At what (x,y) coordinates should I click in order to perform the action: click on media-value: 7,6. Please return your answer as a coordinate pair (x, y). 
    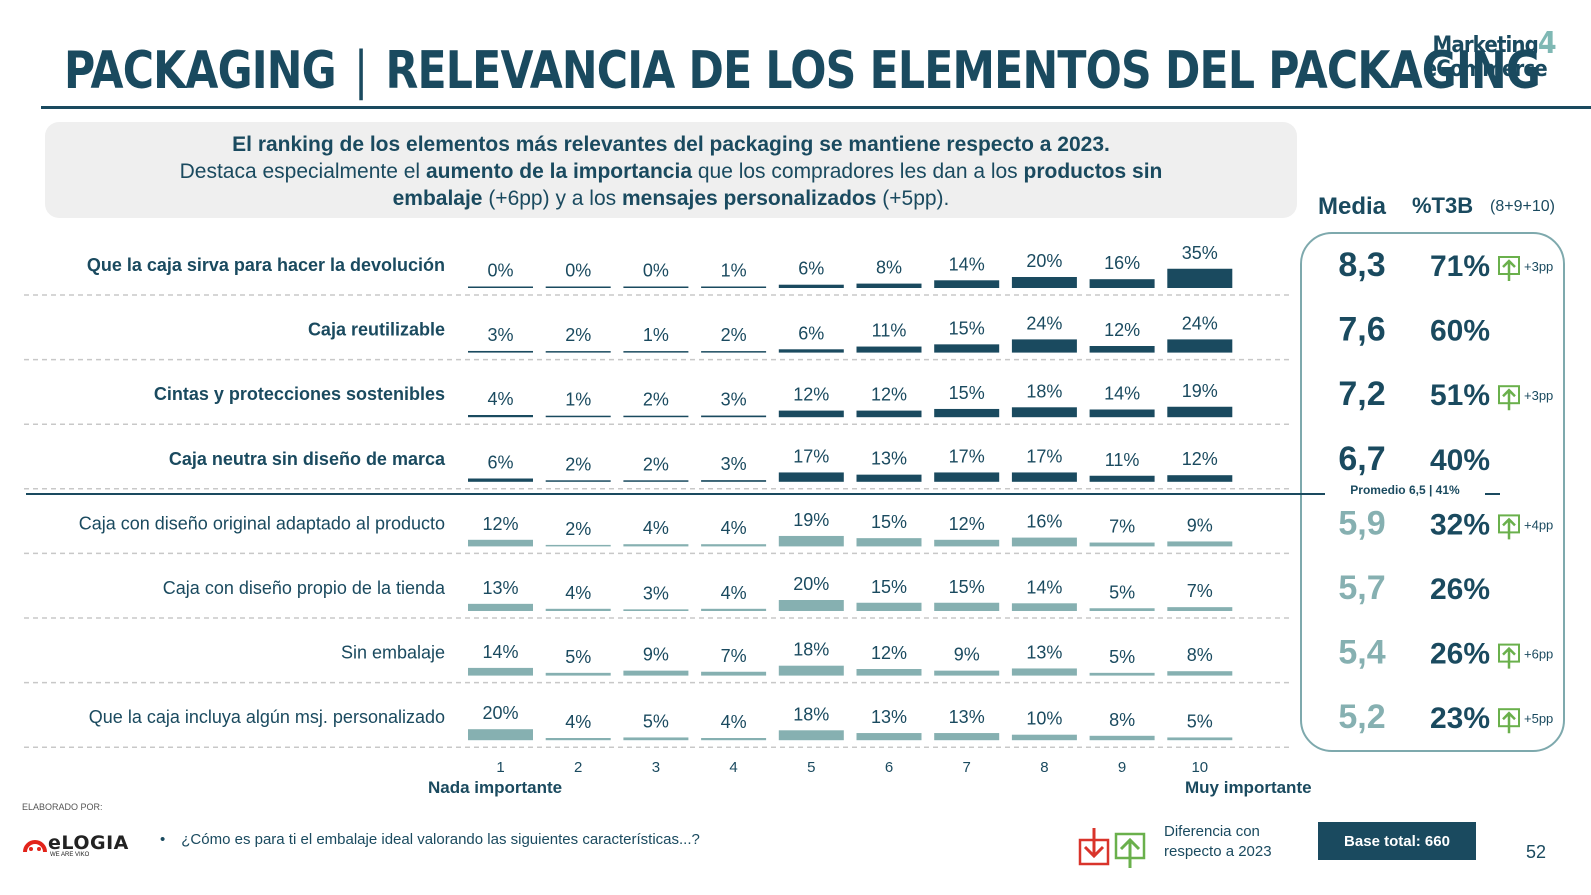
    Looking at the image, I should click on (1361, 330).